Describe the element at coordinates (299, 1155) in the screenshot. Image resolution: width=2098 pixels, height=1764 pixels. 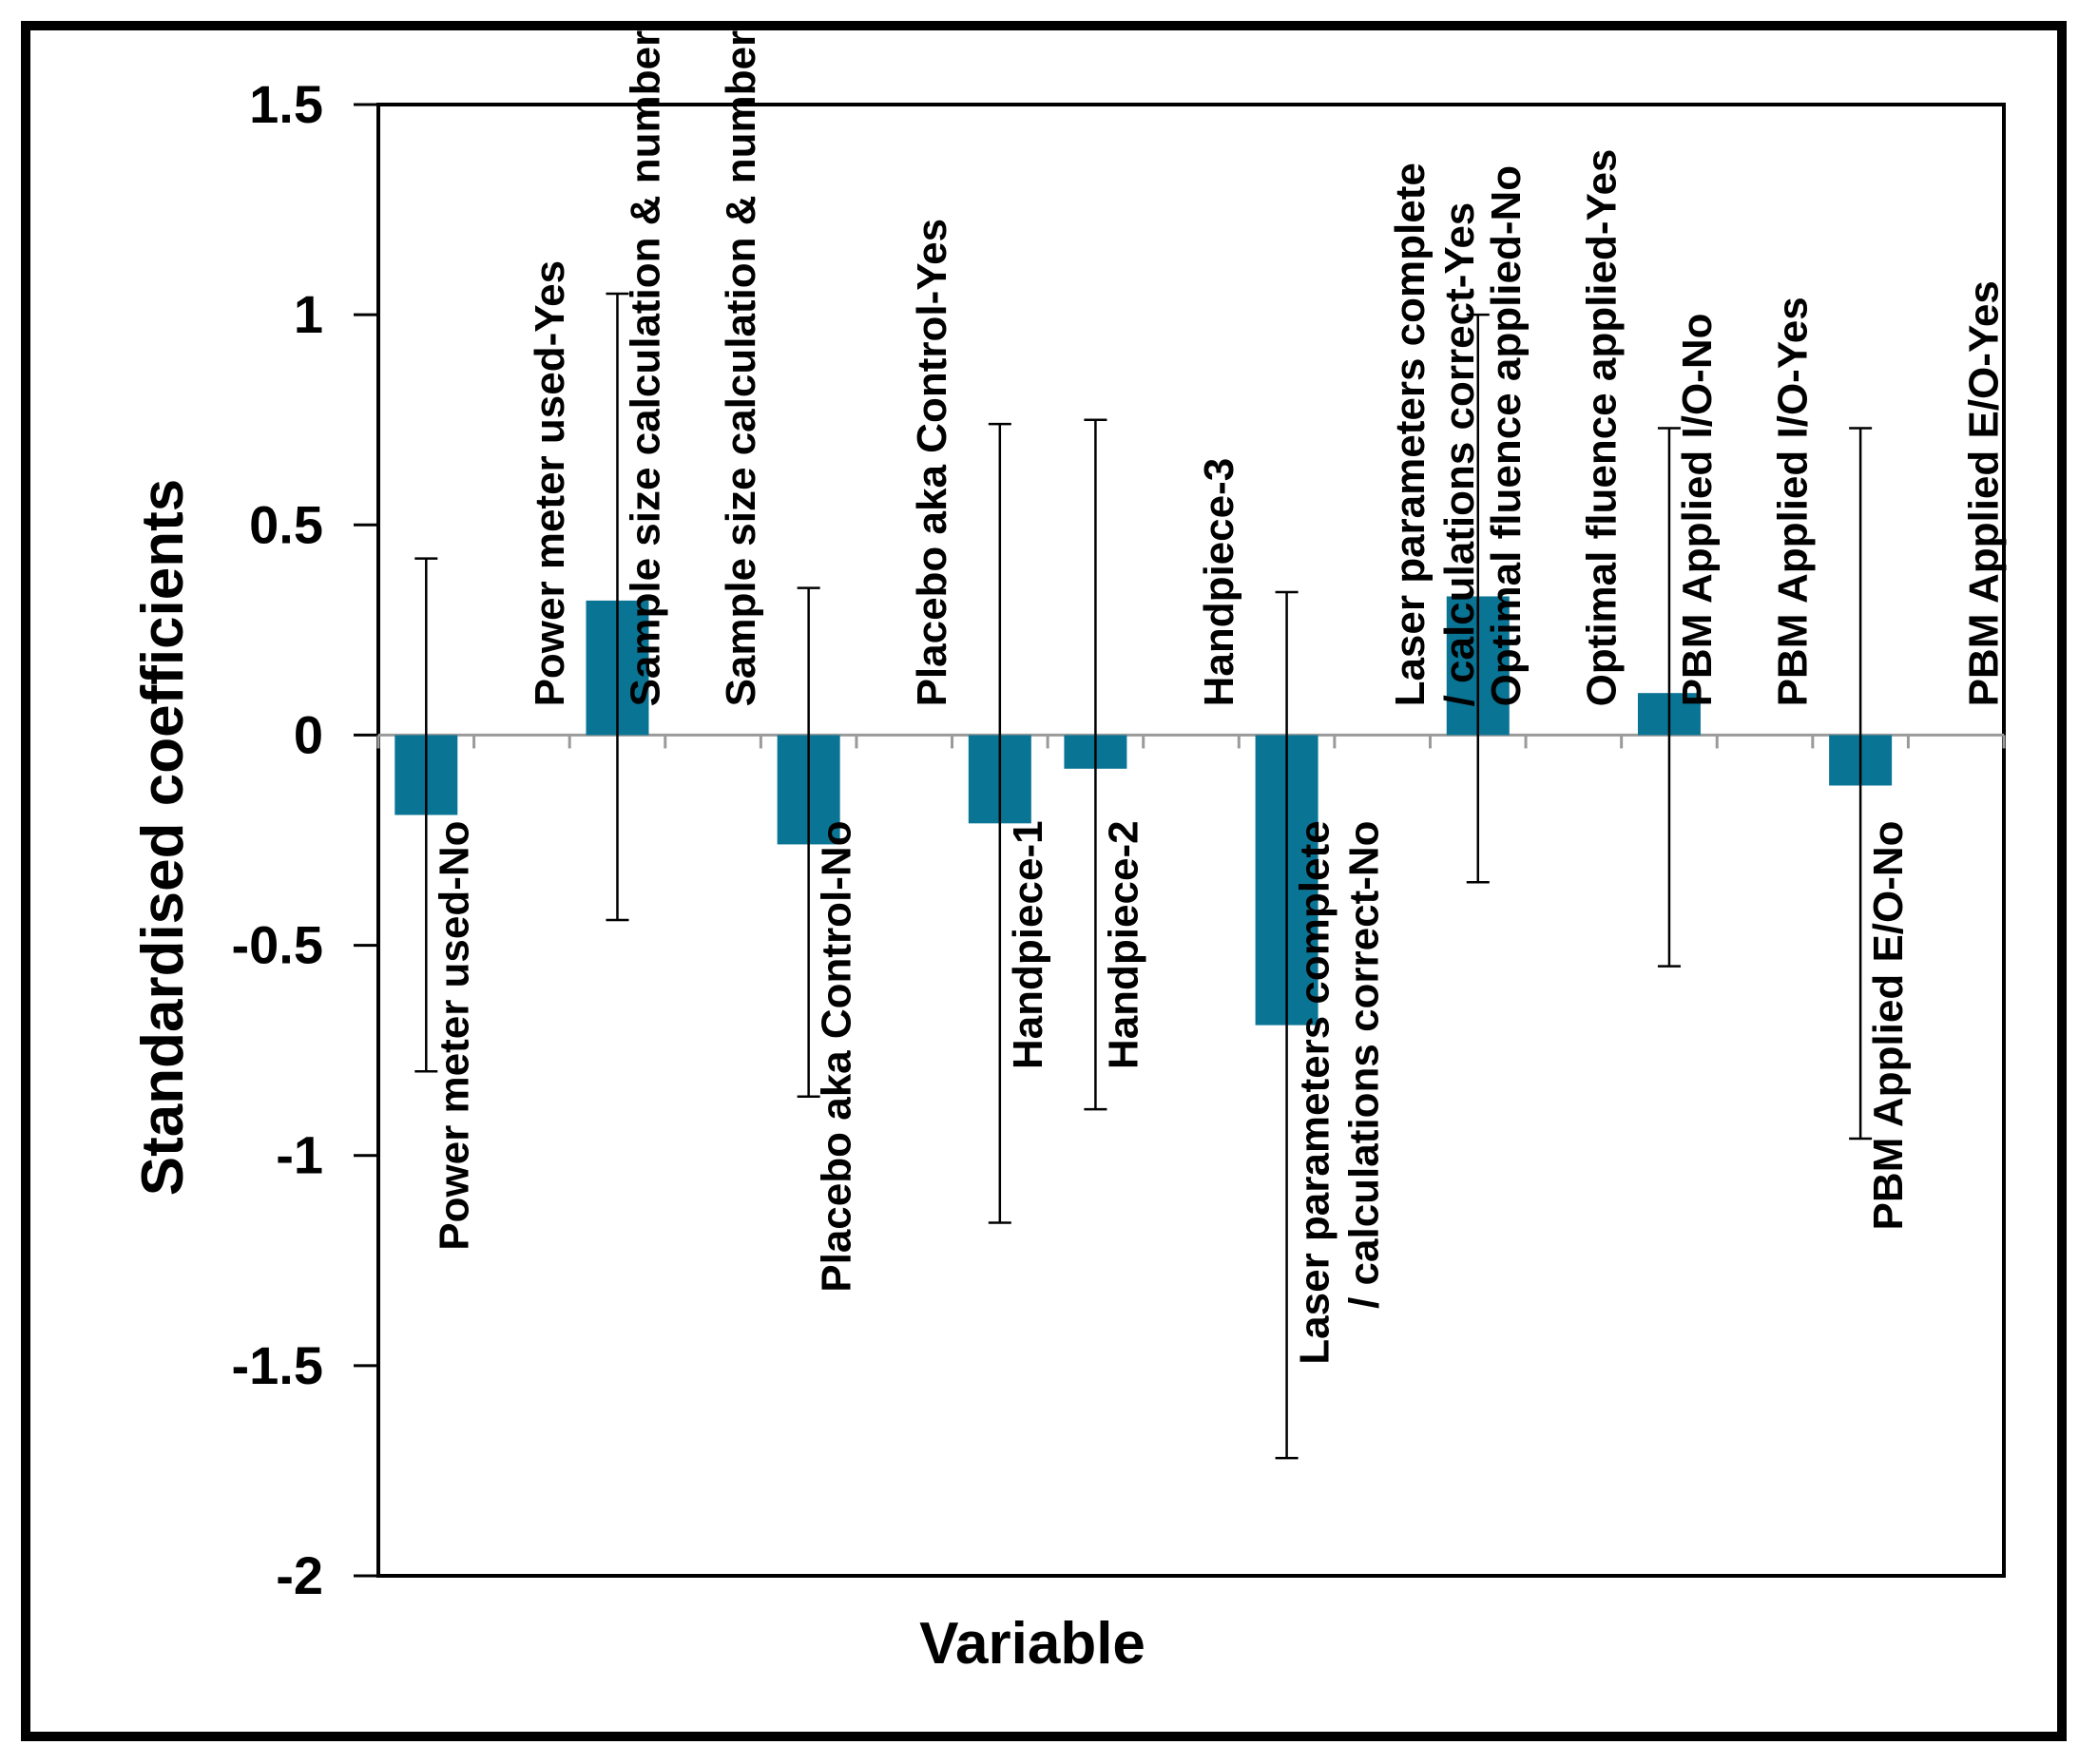
I see `y-tick-label: -1` at that location.